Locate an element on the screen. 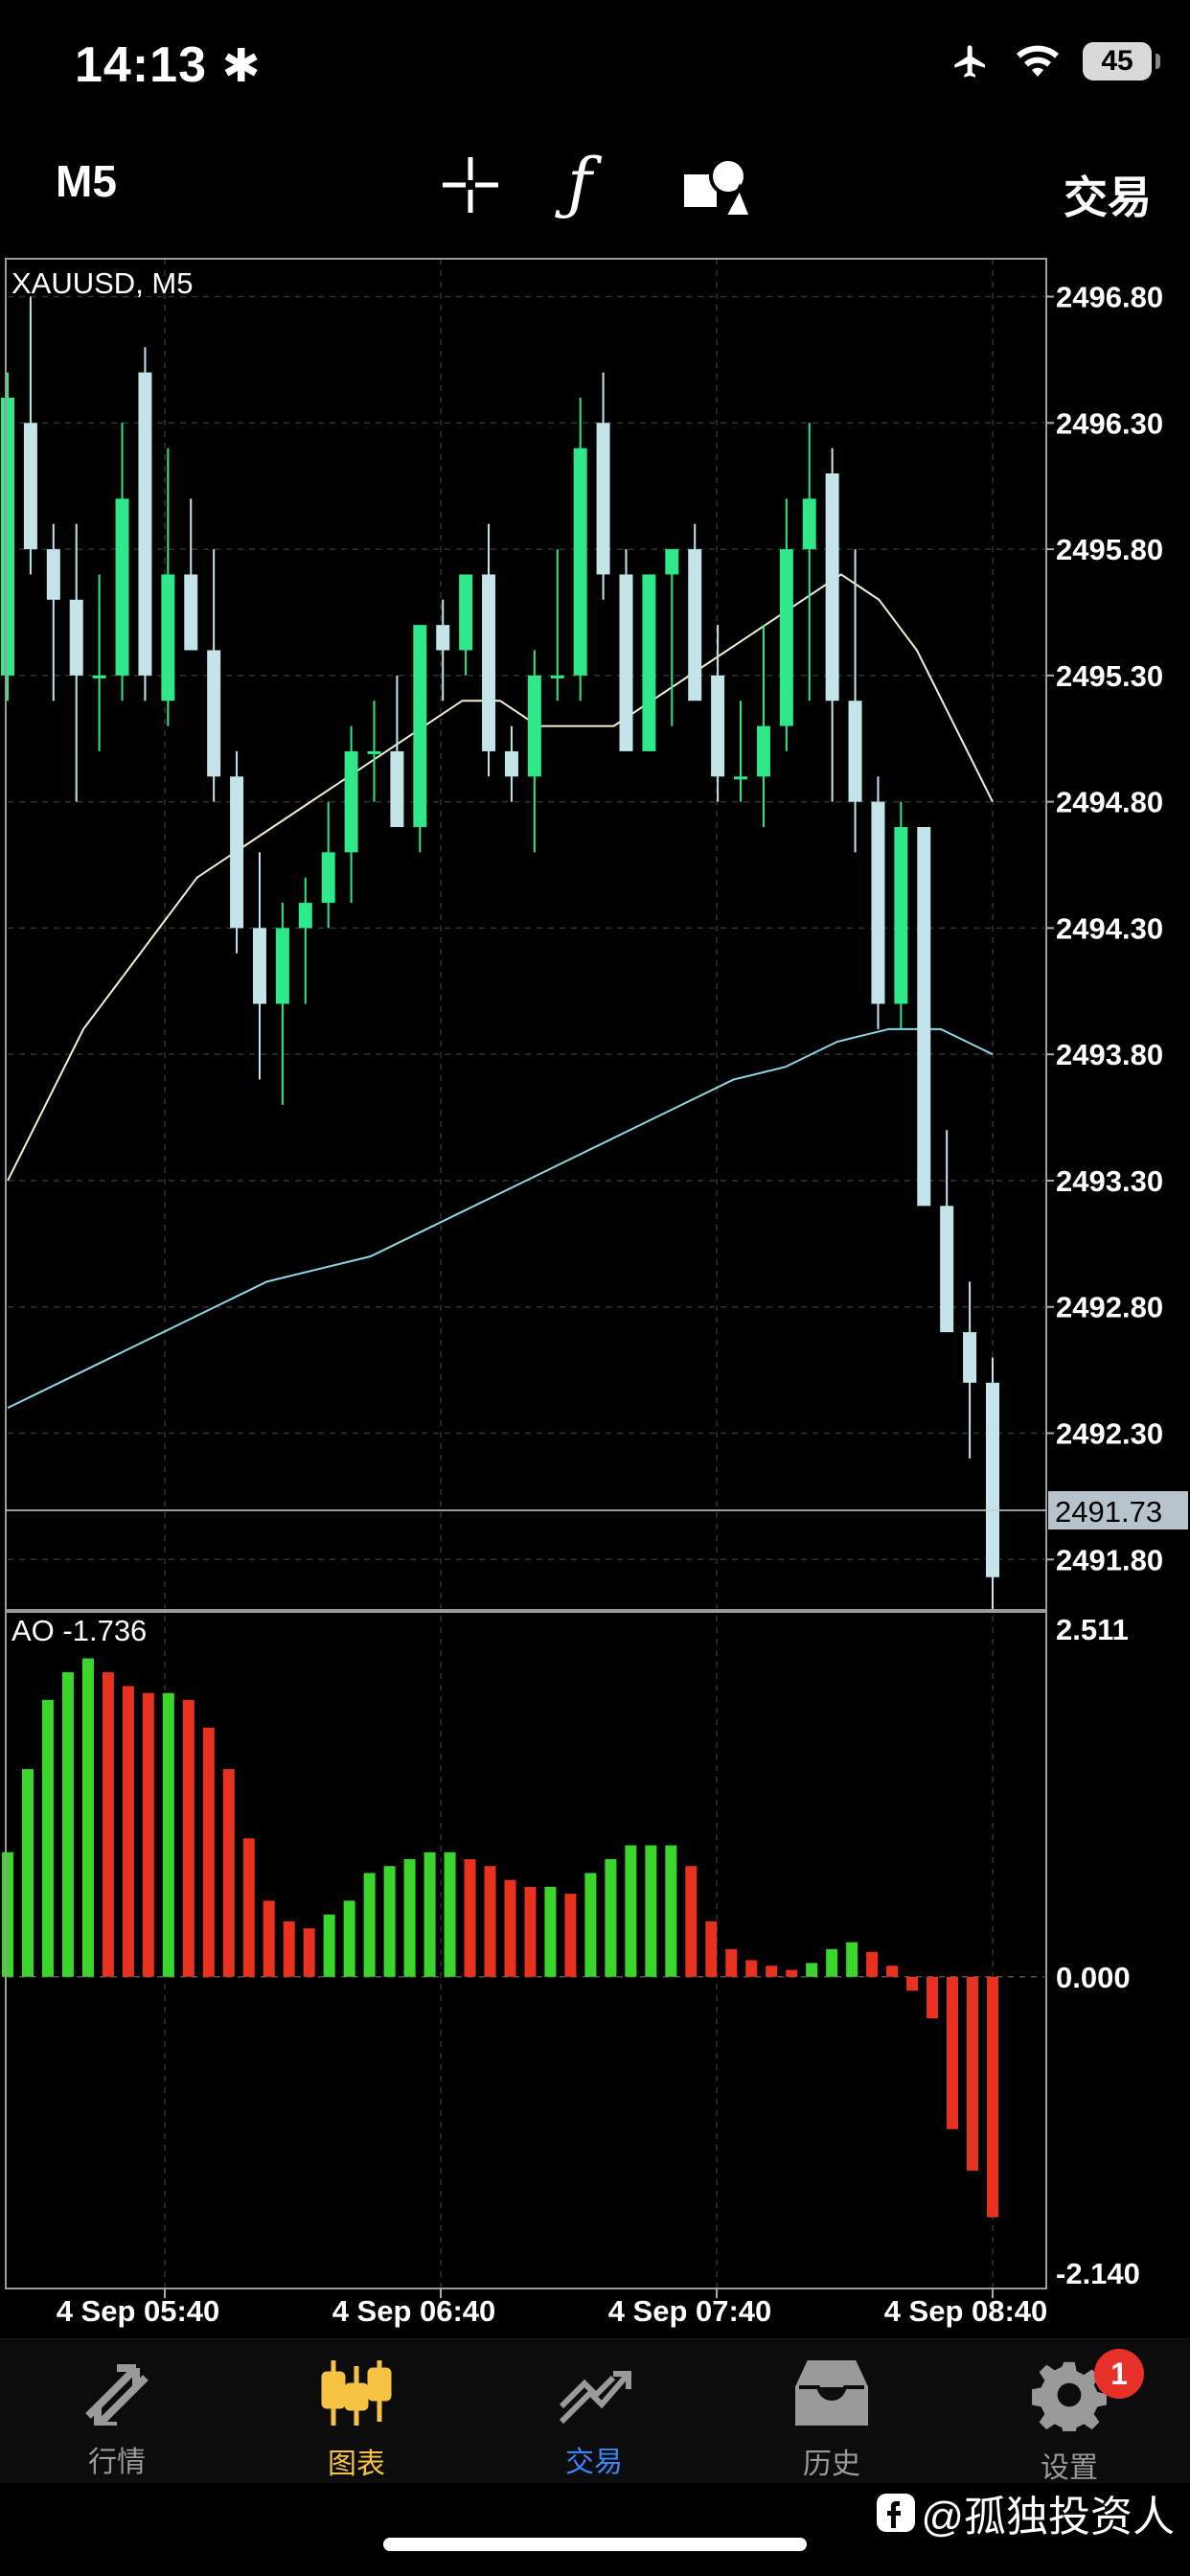 This screenshot has height=2576, width=1190. time-tick-label: 4 Sep 07:40 is located at coordinates (690, 2311).